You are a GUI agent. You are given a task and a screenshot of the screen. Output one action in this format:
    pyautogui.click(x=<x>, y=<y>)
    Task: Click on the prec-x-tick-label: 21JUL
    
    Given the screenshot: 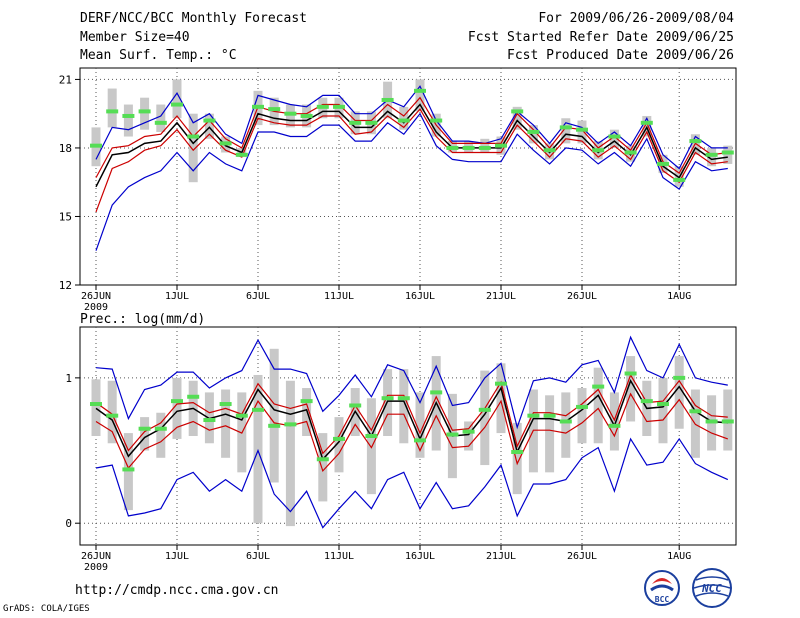 What is the action you would take?
    pyautogui.click(x=501, y=556)
    